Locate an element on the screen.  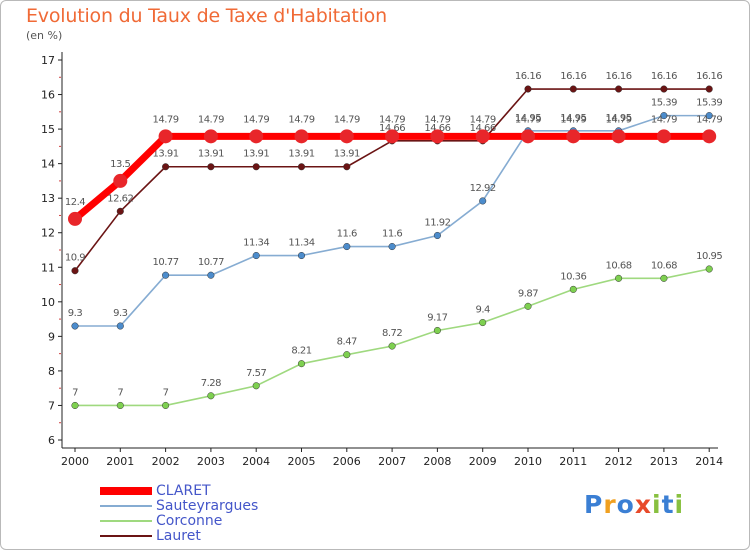
unit-label: (en %) is located at coordinates (44, 35).